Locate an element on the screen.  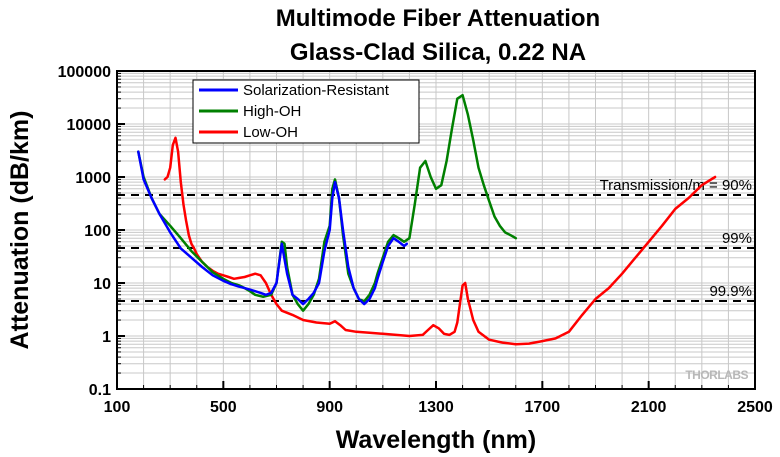
y-tick-label: 10000 is located at coordinates (89, 125).